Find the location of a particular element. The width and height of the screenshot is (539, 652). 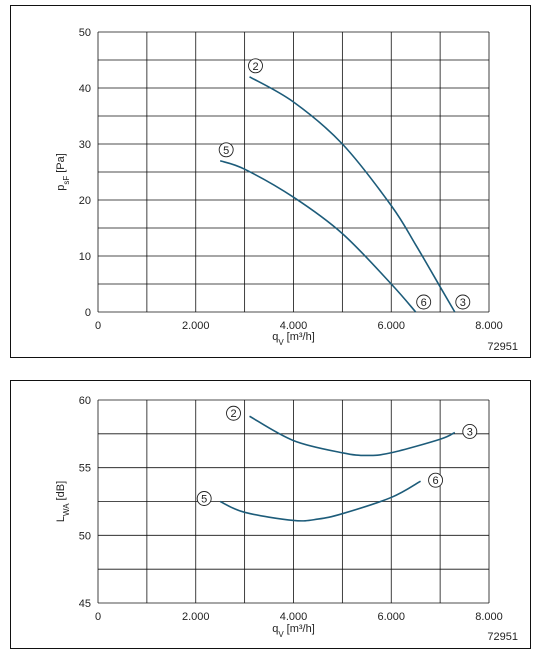

y-axis-label: psF [Pa] is located at coordinates (63, 172).